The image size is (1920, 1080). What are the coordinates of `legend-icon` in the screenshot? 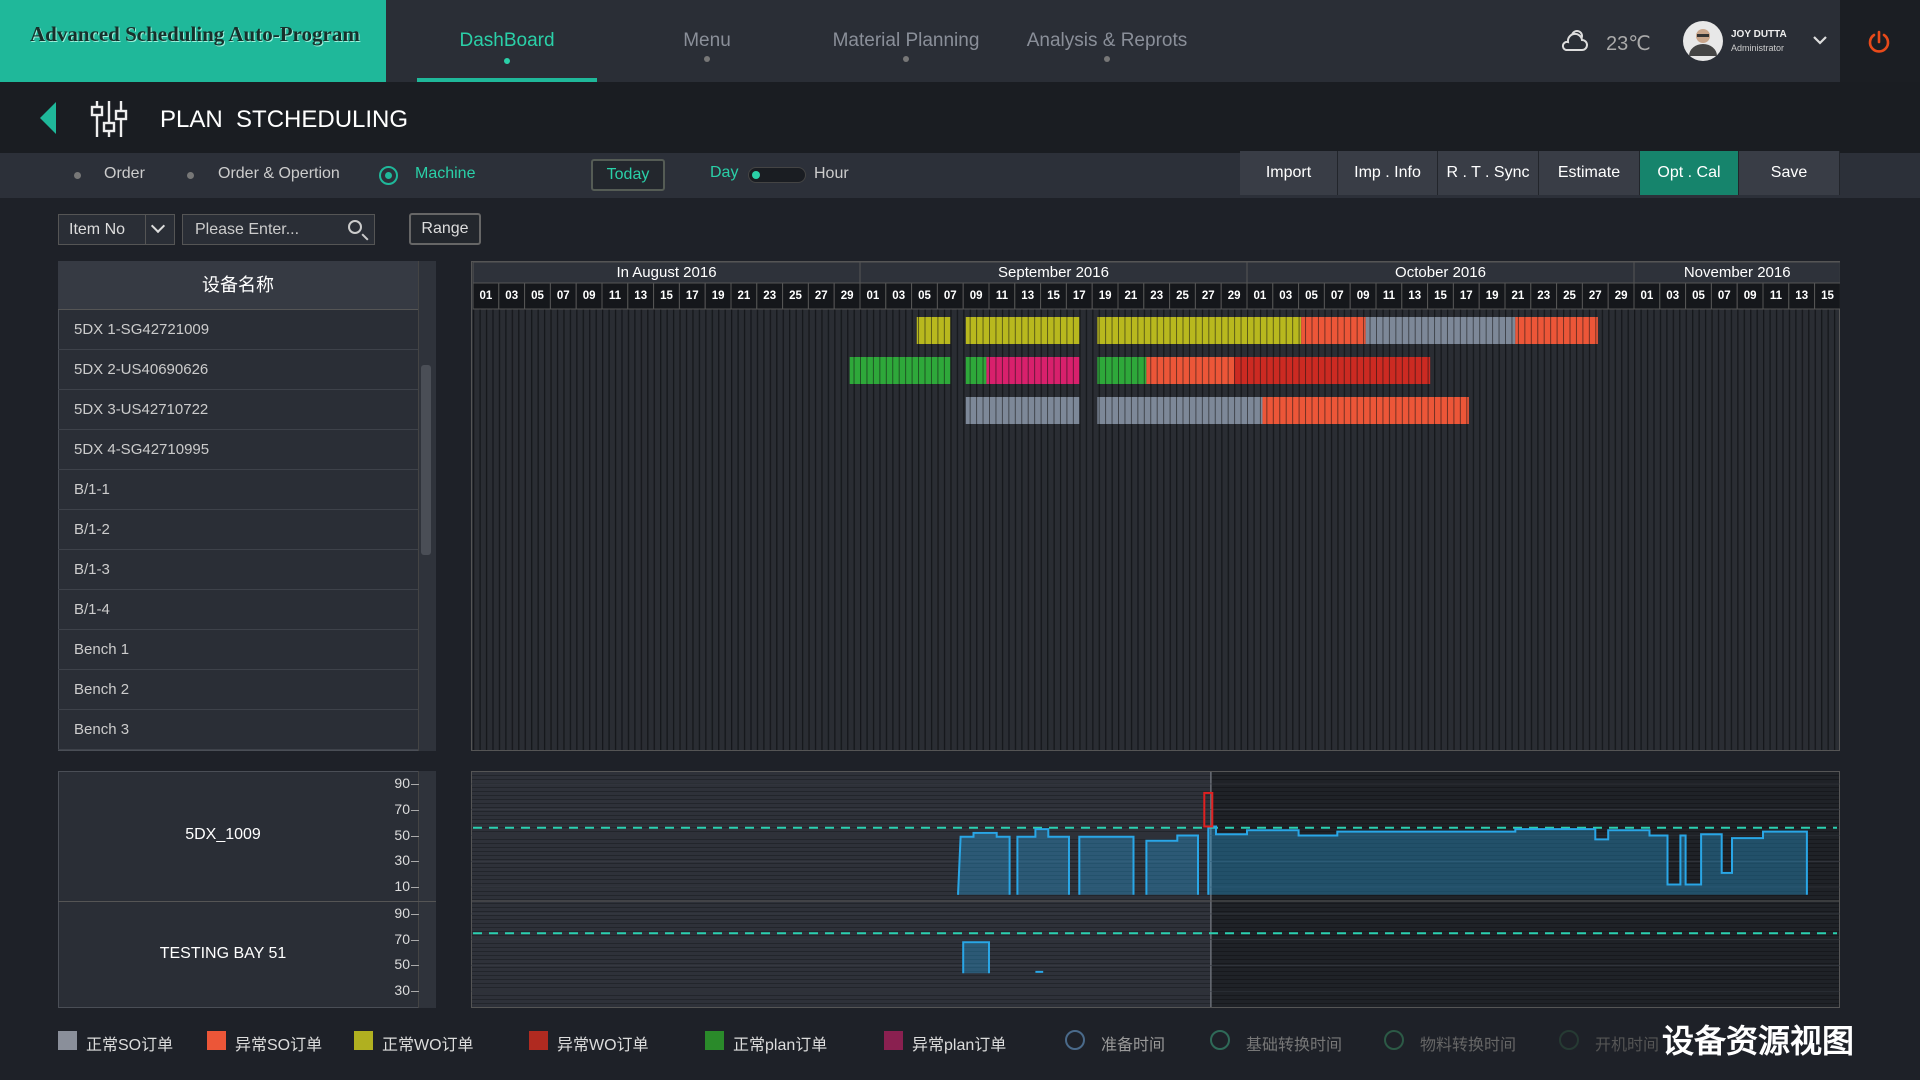 It's located at (1394, 1040).